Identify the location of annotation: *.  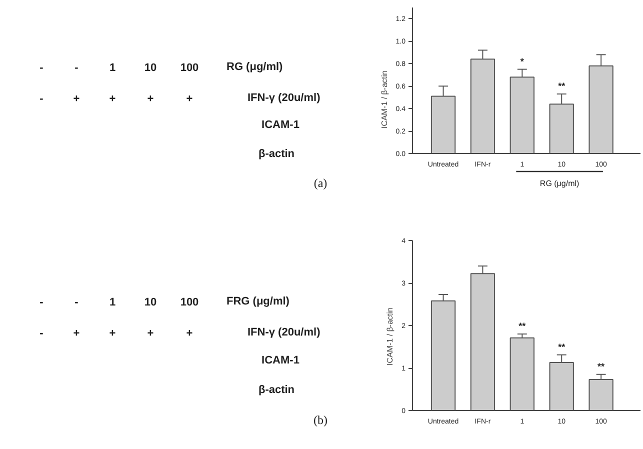
(522, 61).